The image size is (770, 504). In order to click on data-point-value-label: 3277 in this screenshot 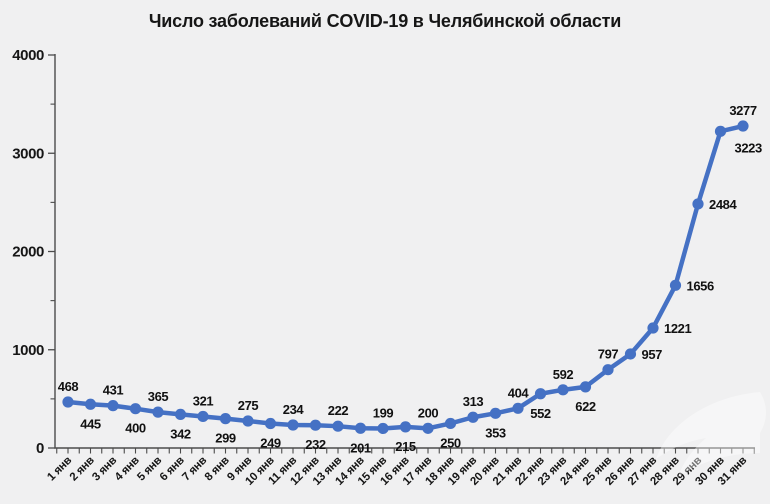, I will do `click(742, 110)`.